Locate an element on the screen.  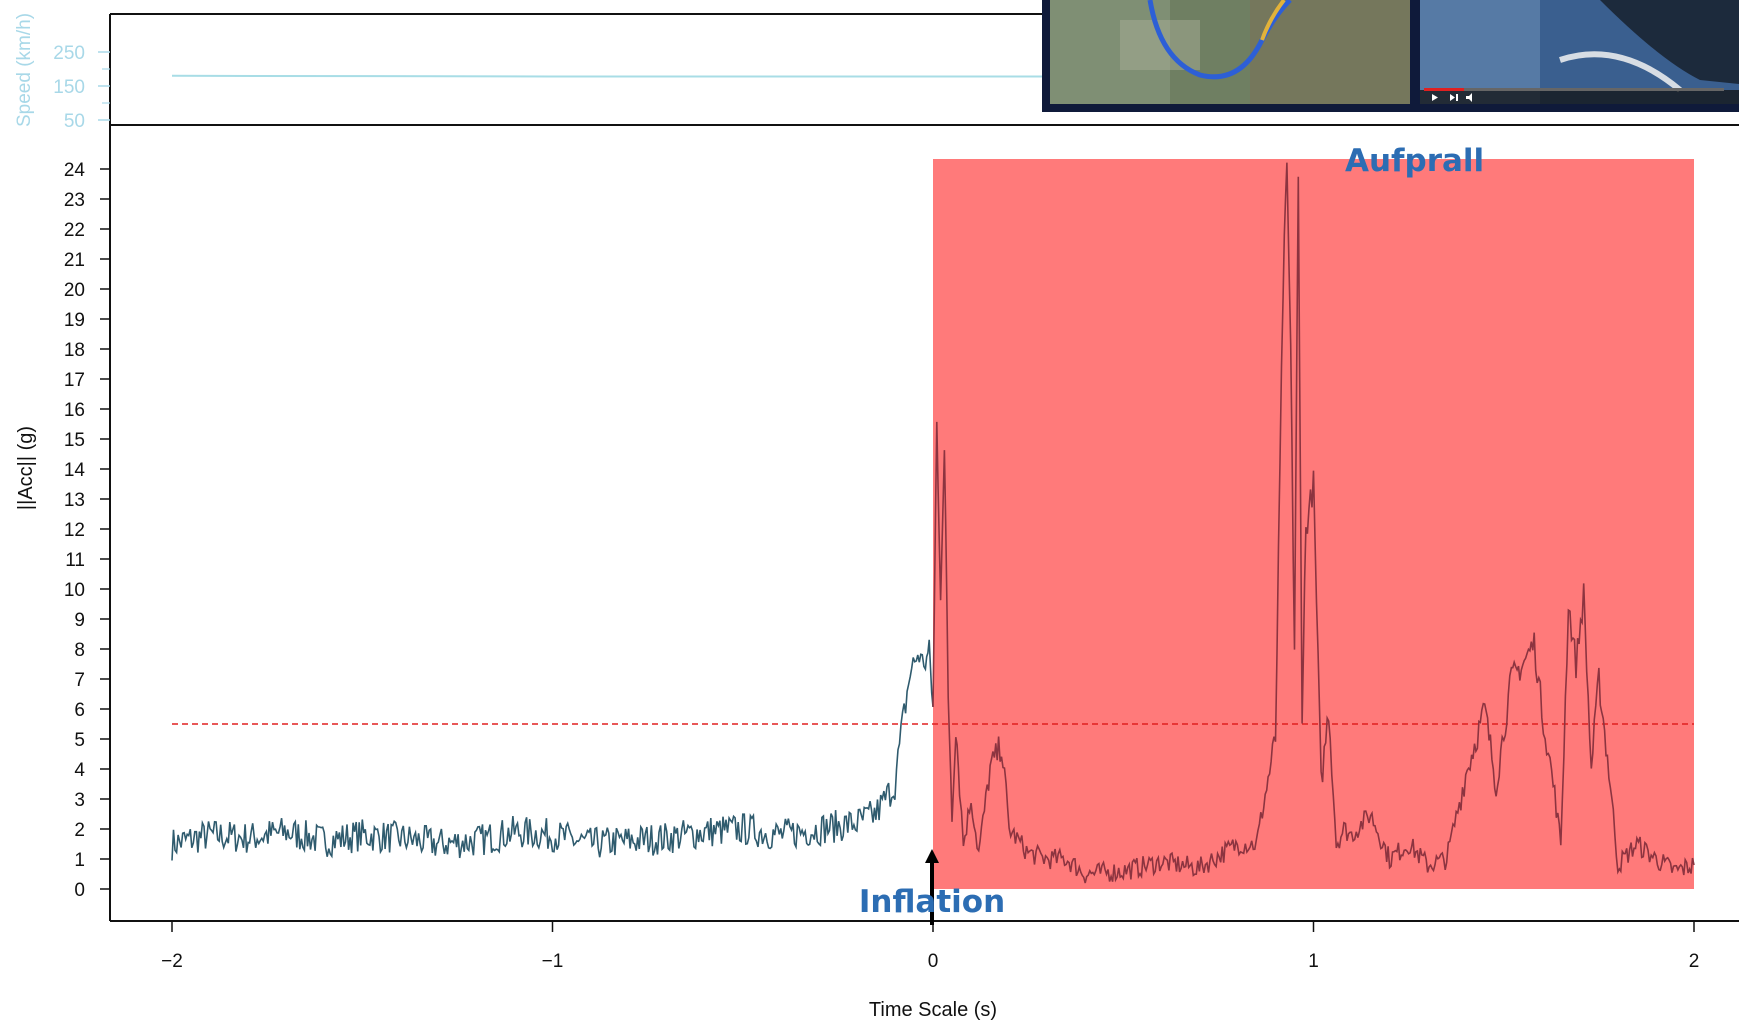
y-tick-label: 24 is located at coordinates (75, 170).